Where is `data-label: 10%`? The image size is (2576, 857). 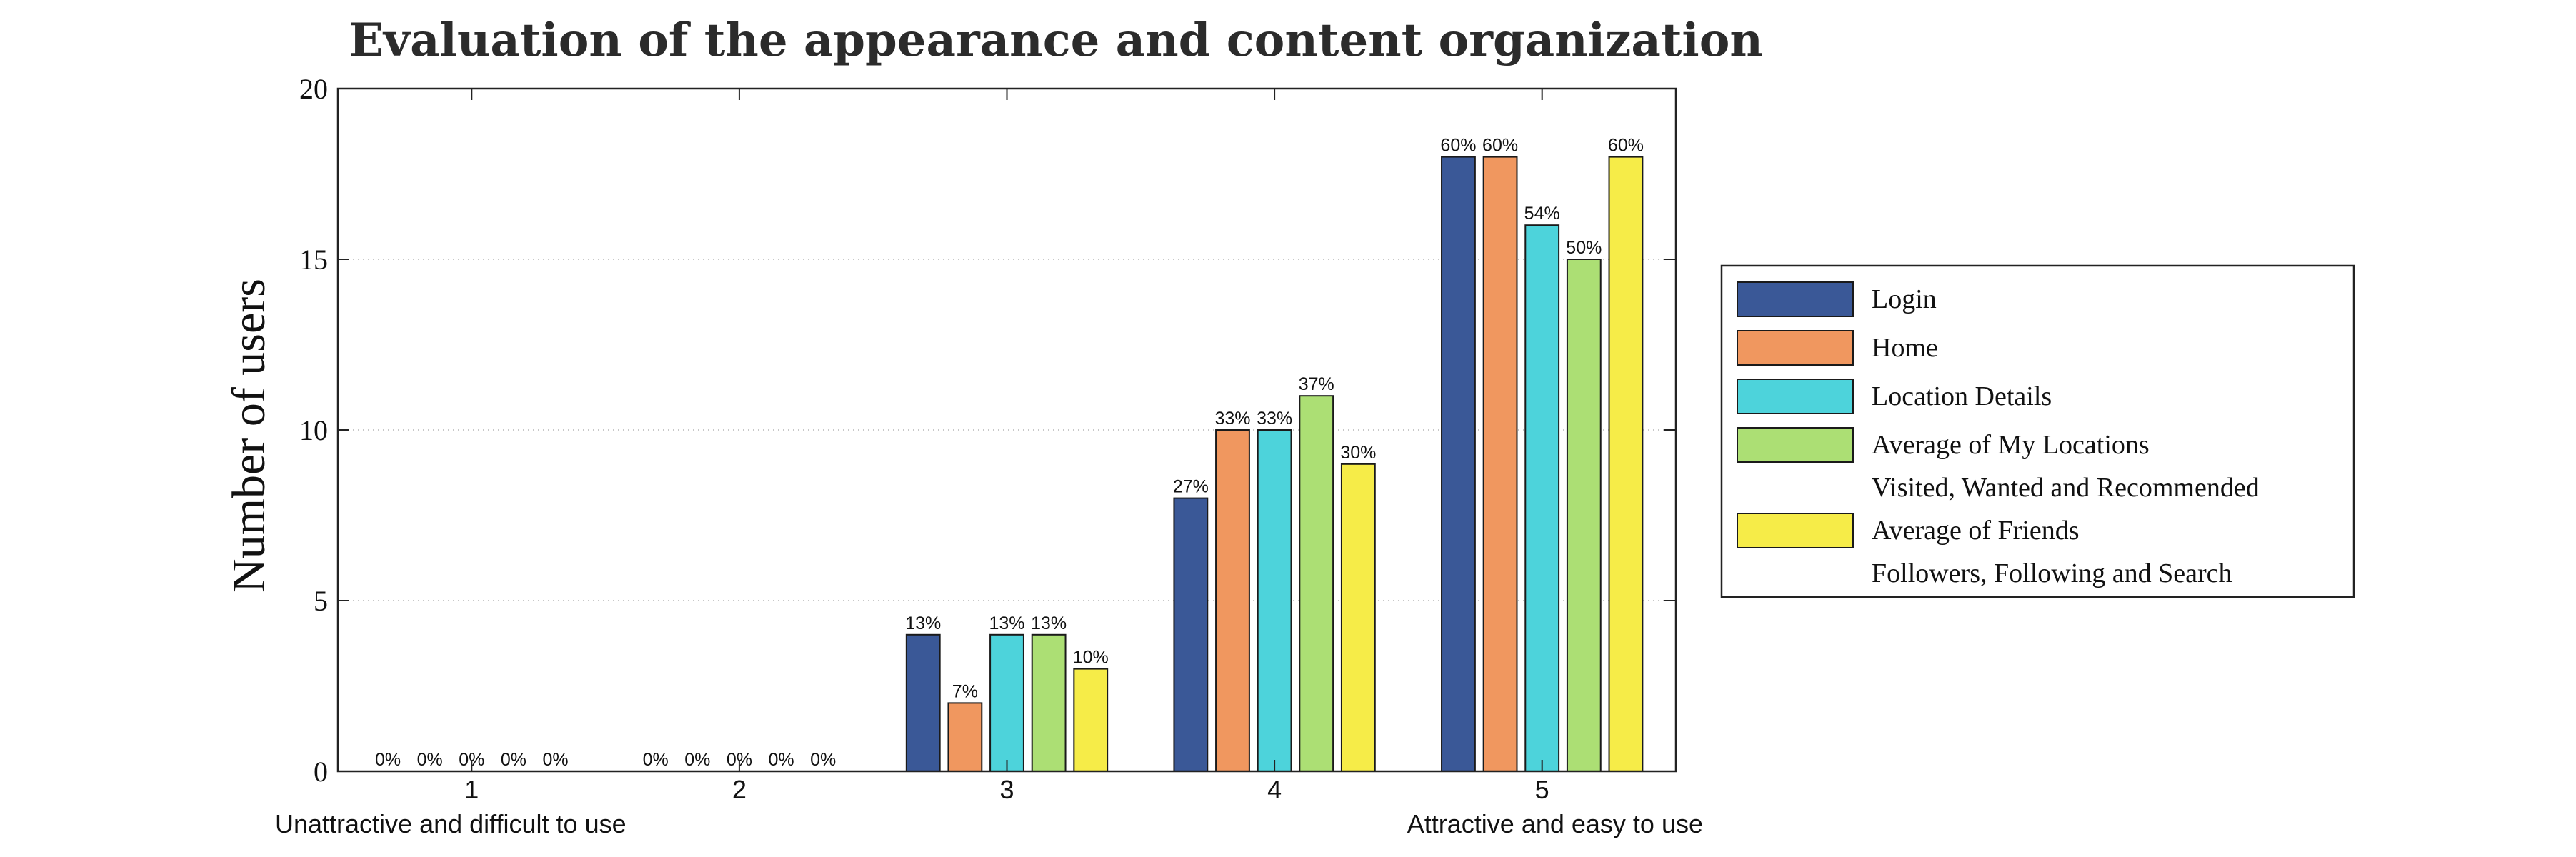 data-label: 10% is located at coordinates (1091, 658).